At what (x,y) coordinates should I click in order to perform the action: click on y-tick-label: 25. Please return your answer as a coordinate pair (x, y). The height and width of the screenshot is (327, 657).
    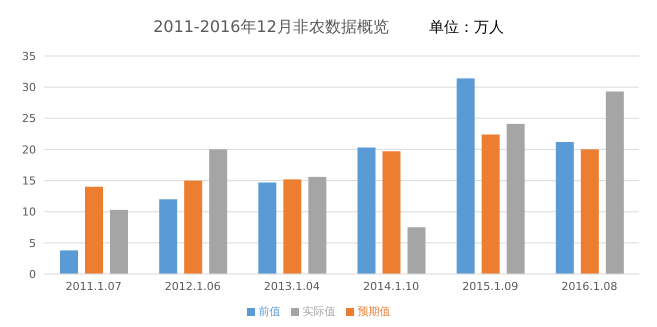
    Looking at the image, I should click on (29, 119).